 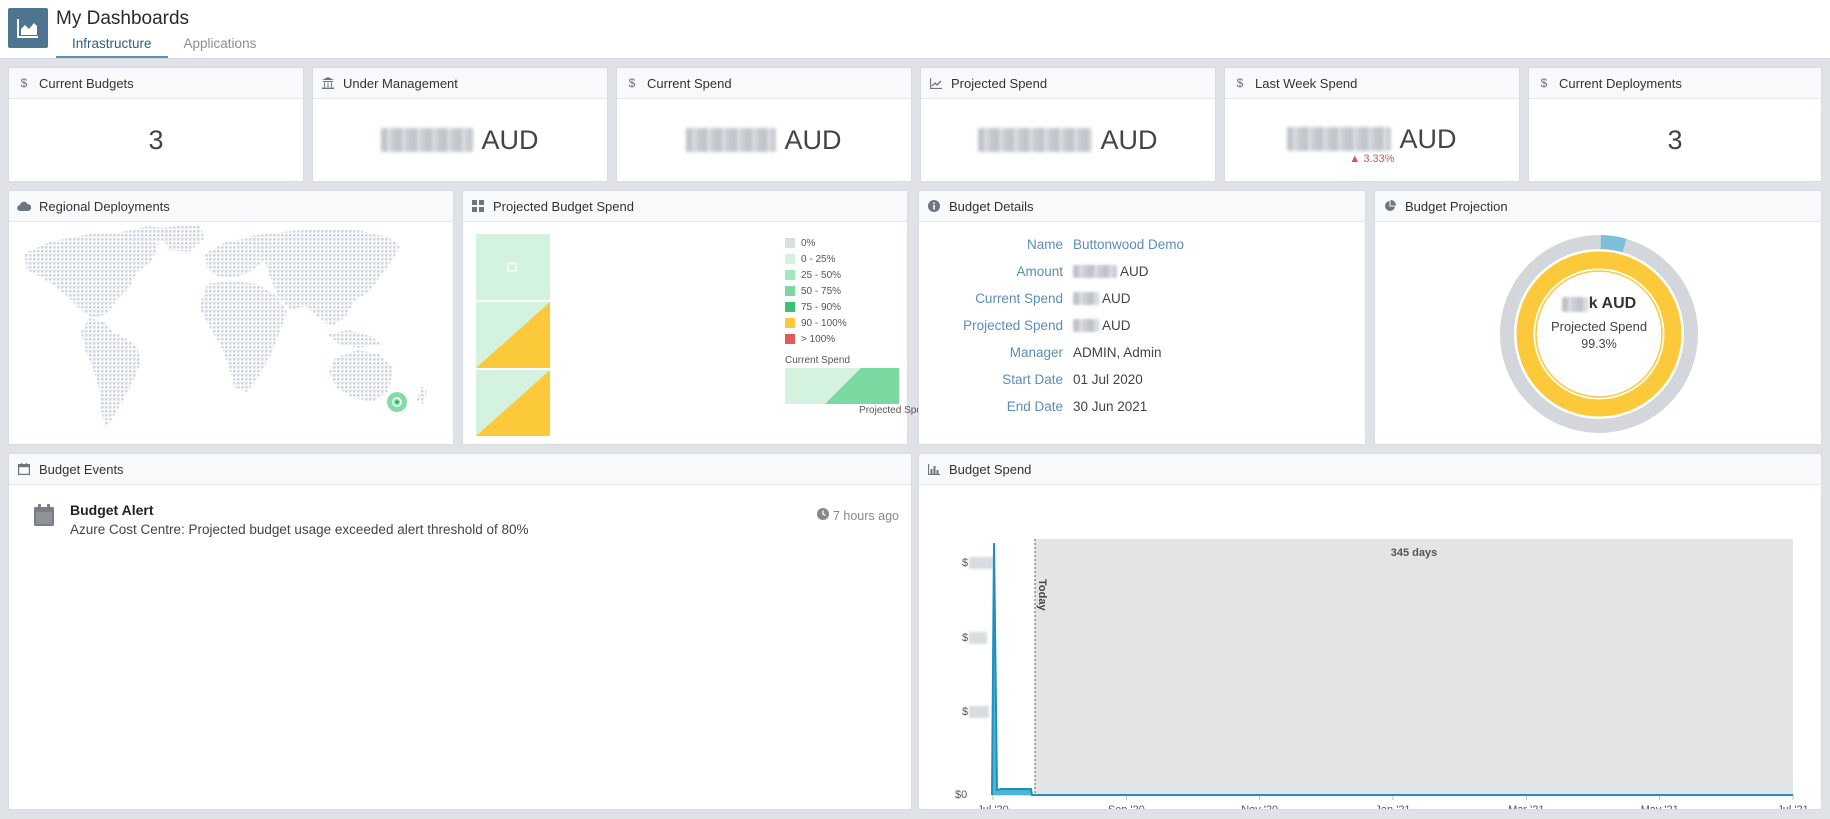 I want to click on event-time: 7 hours ago, so click(x=857, y=515).